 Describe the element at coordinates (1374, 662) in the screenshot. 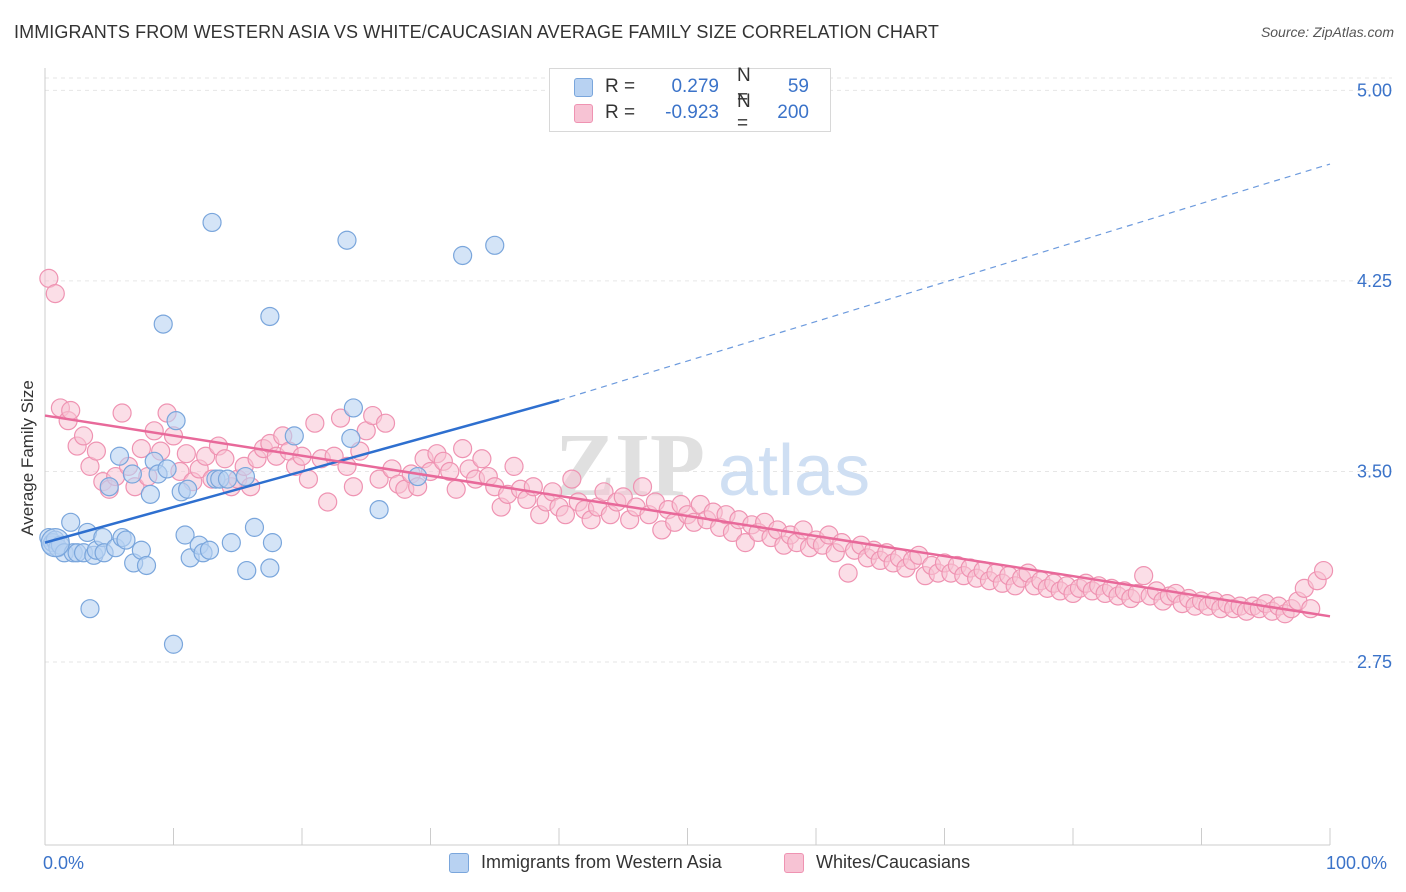

I see `y-tick-label: 2.75` at that location.